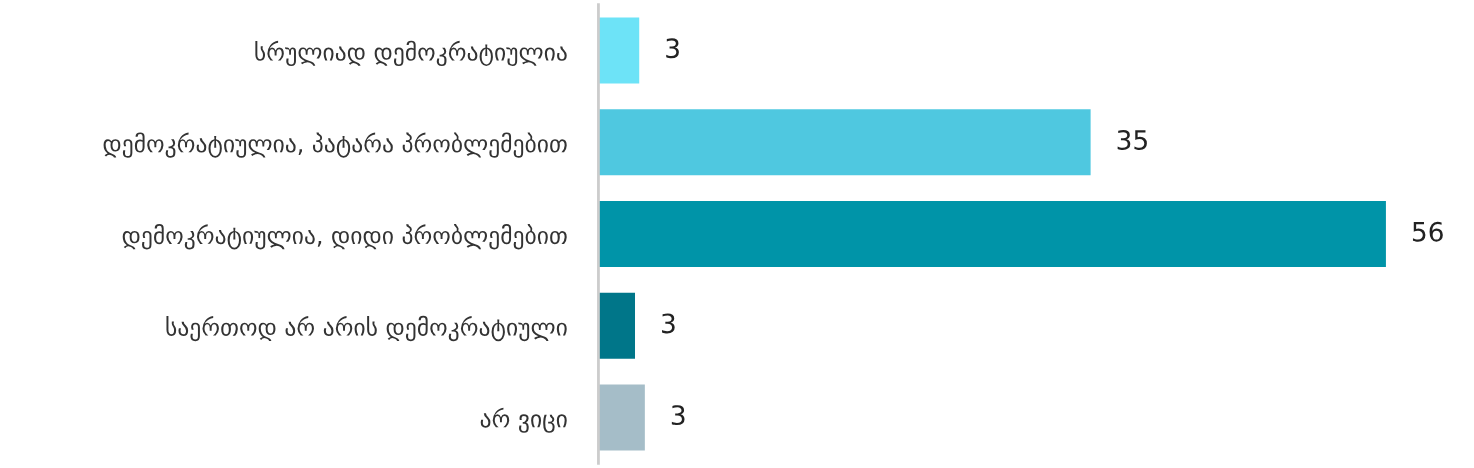 This screenshot has width=1474, height=468. Describe the element at coordinates (366, 328) in the screenshot. I see `y-tick-label: საერთოდ არ არის დემოკრატიული` at that location.